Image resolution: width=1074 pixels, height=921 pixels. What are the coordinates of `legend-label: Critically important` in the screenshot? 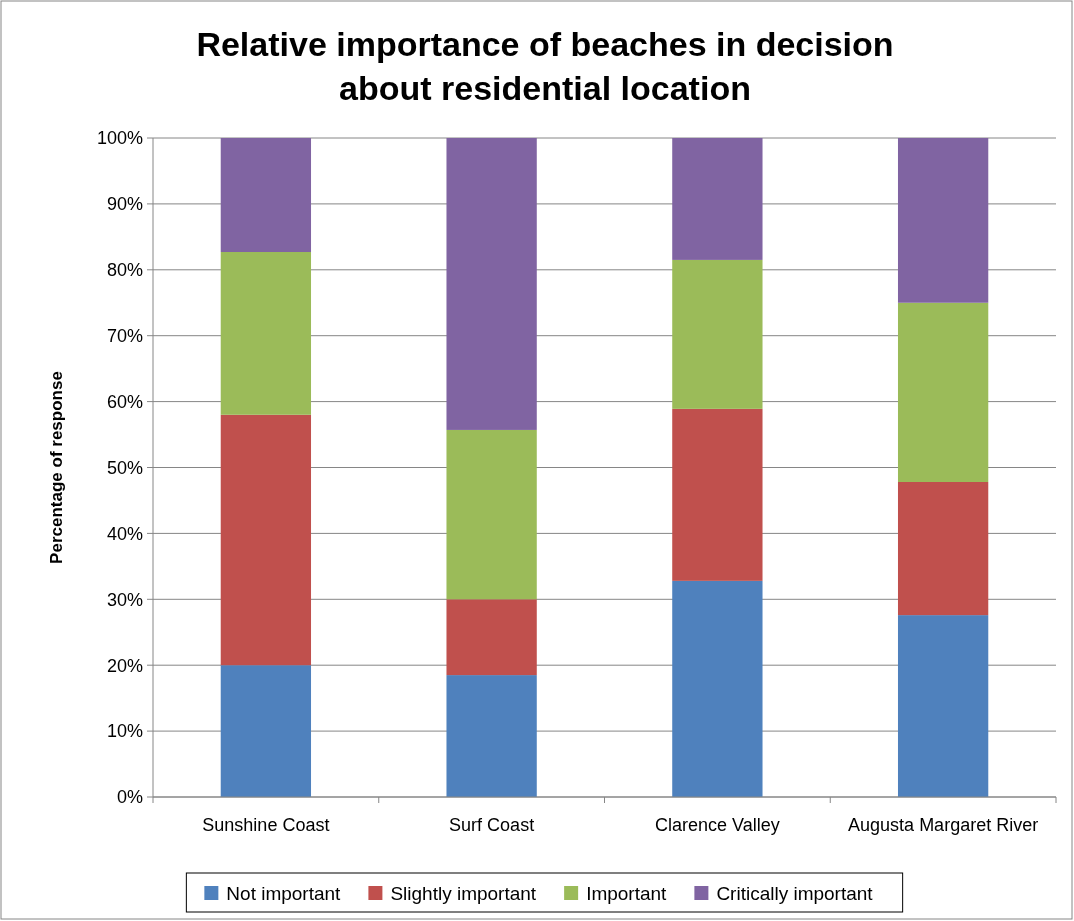 It's located at (795, 893).